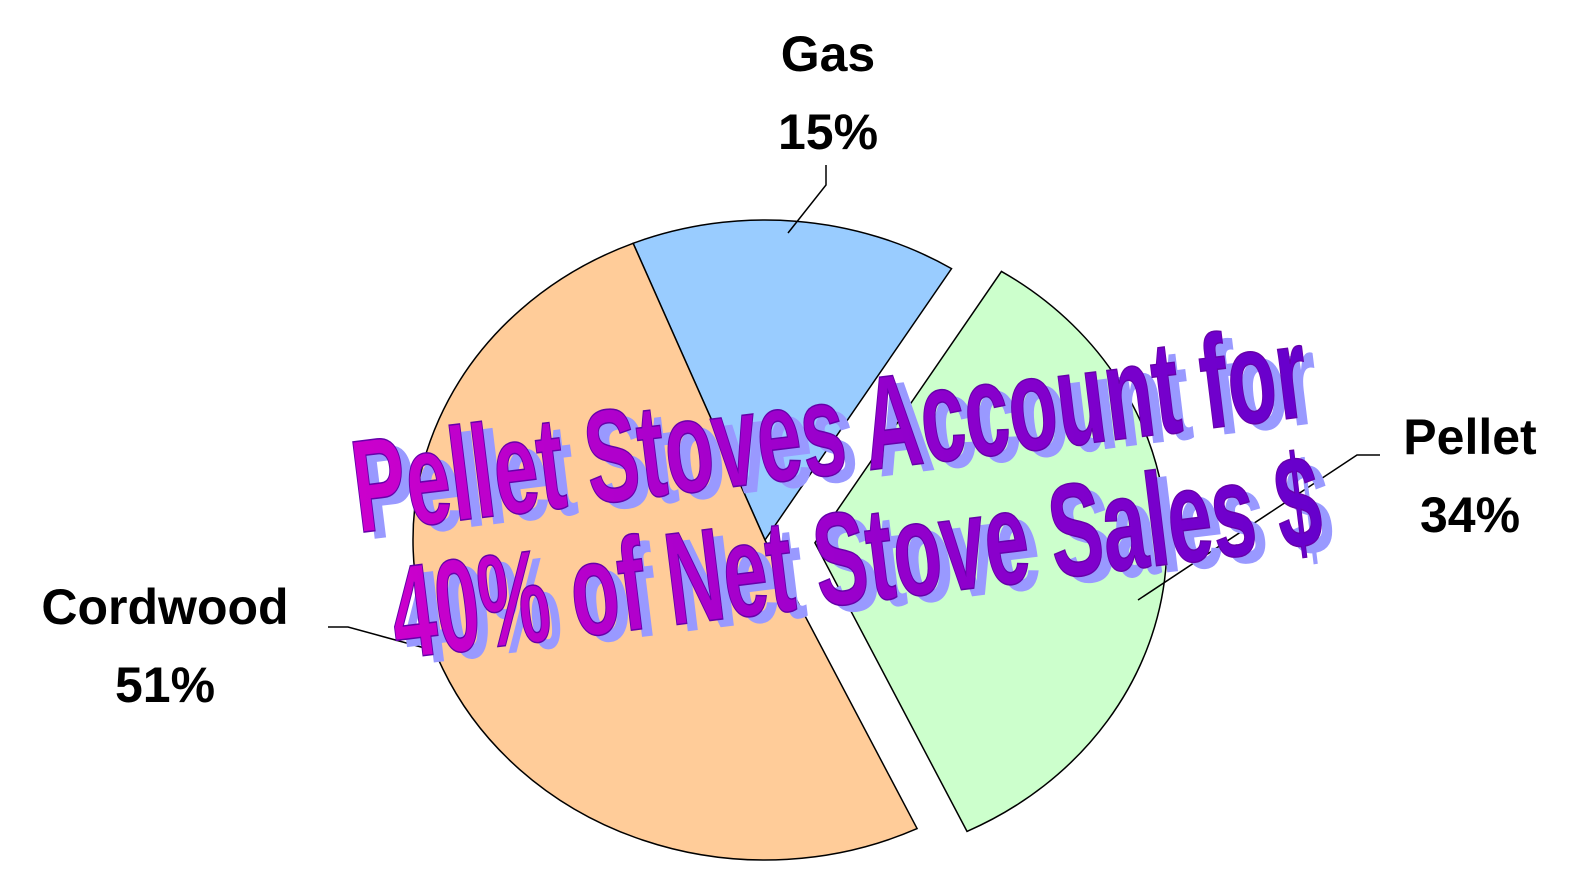 This screenshot has height=872, width=1585. Describe the element at coordinates (164, 607) in the screenshot. I see `category-label: Cordwood` at that location.